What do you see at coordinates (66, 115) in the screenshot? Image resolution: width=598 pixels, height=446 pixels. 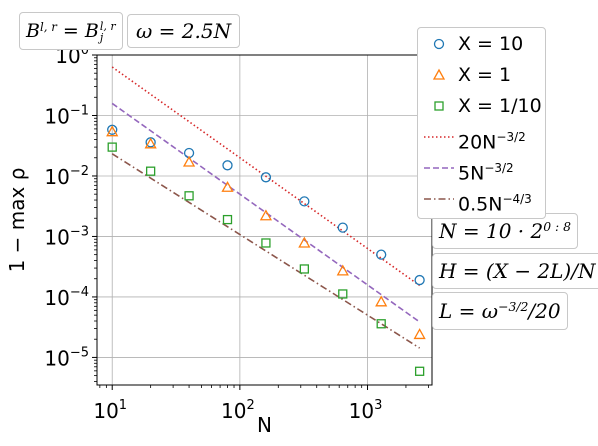 I see `y-tick-label: 10⁻¹` at bounding box center [66, 115].